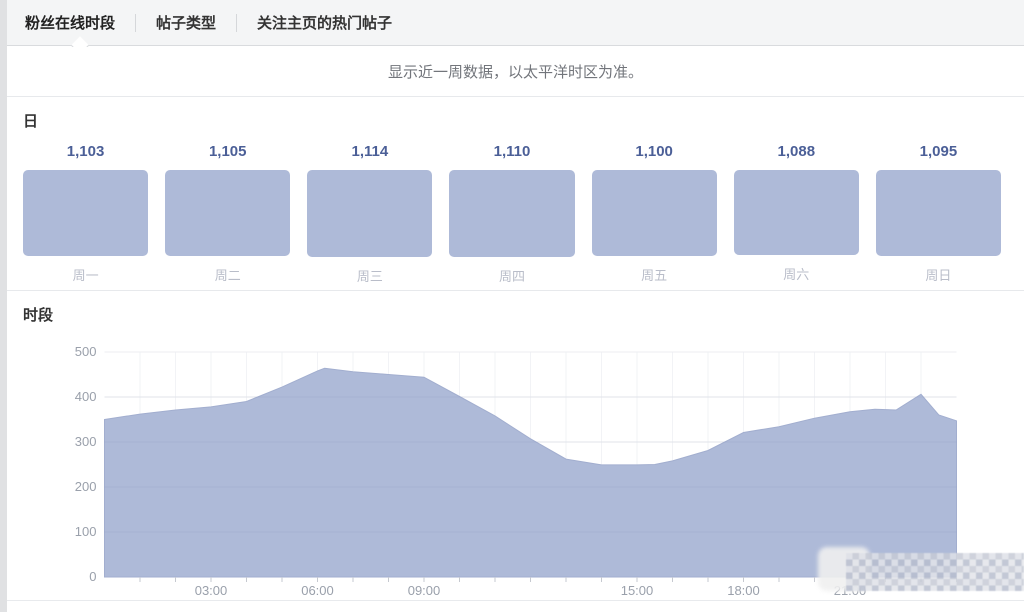 Image resolution: width=1024 pixels, height=612 pixels. I want to click on timezone-note-text: 显示近一周数据，以太平洋时区为准。, so click(515, 72).